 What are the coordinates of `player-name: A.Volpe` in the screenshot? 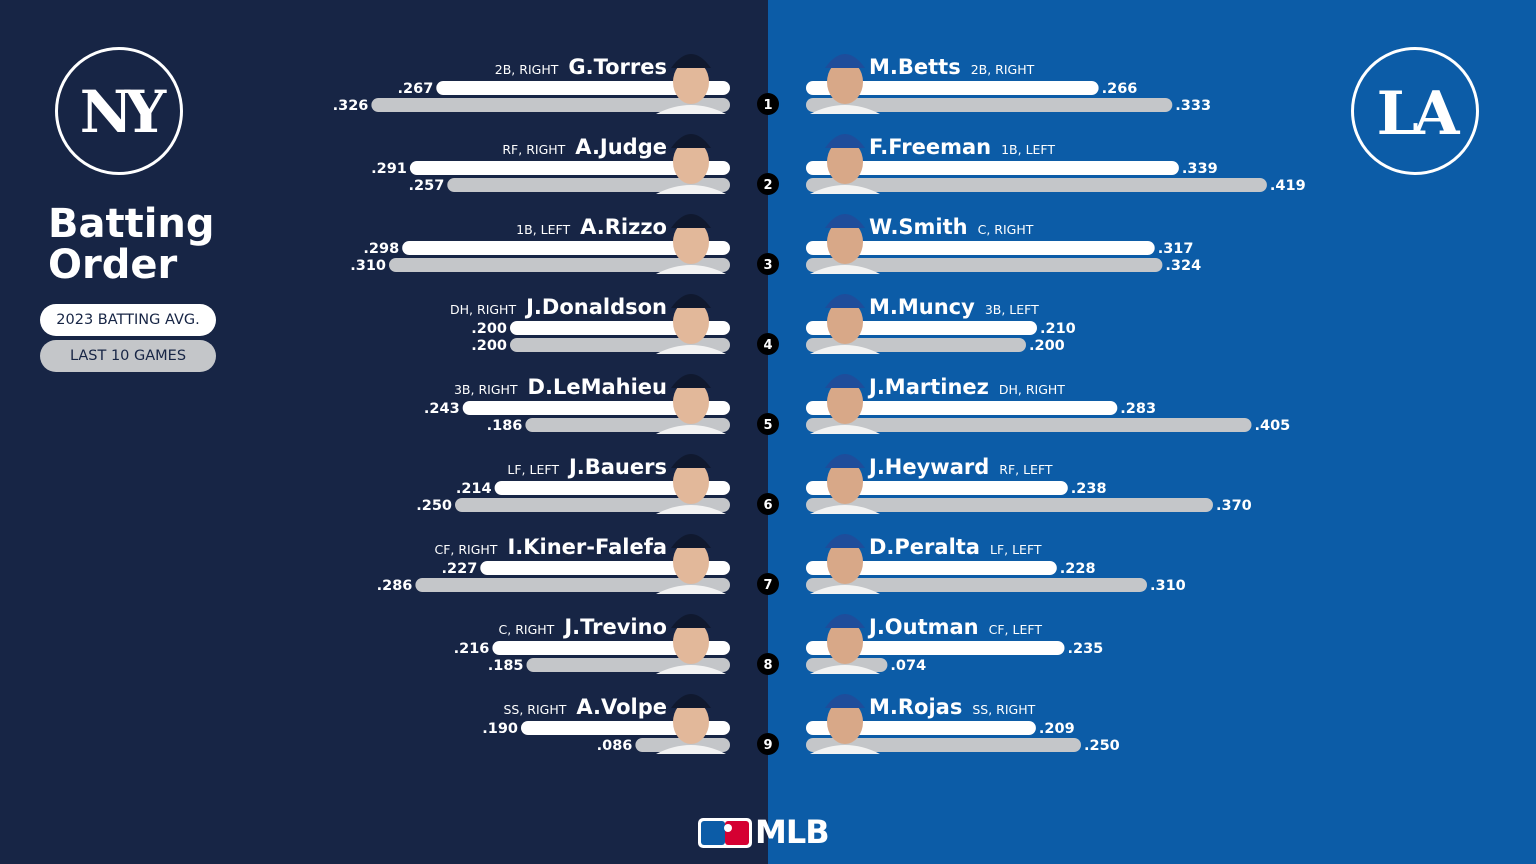 It's located at (621, 707).